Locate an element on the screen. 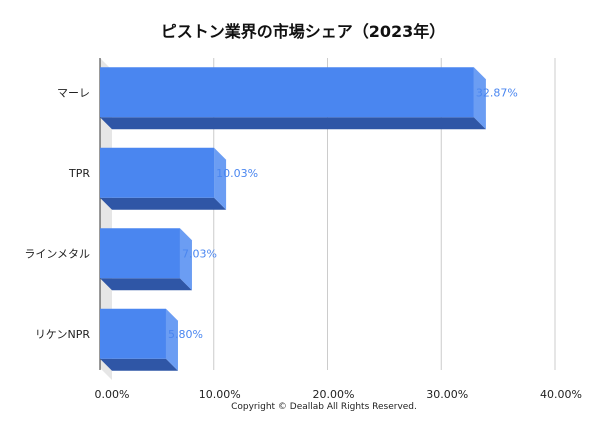 The height and width of the screenshot is (422, 606). category-label: リケンNPR is located at coordinates (63, 334).